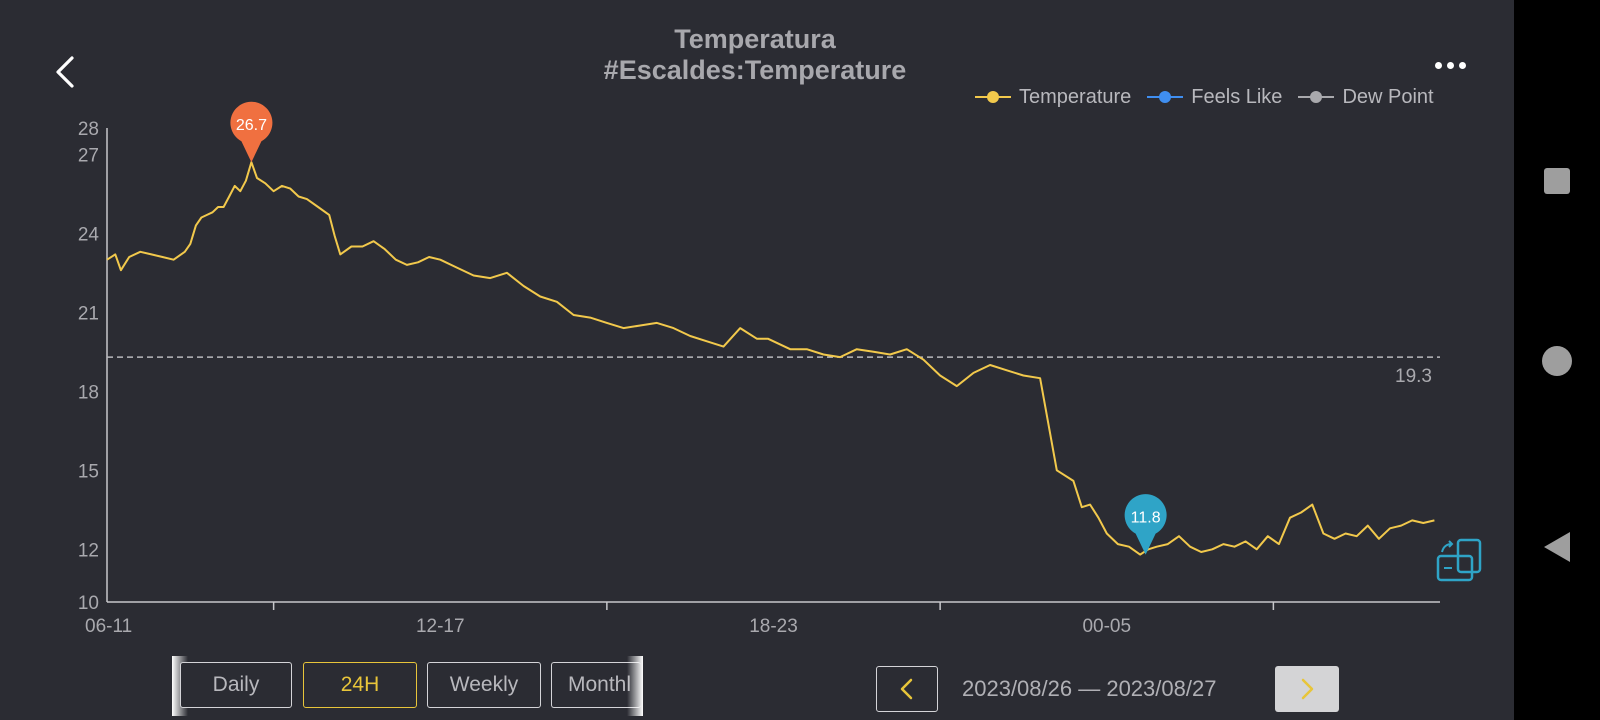 The image size is (1600, 720). What do you see at coordinates (1089, 688) in the screenshot?
I see `date-range-label: 2023/08/26 — 2023/08/27` at bounding box center [1089, 688].